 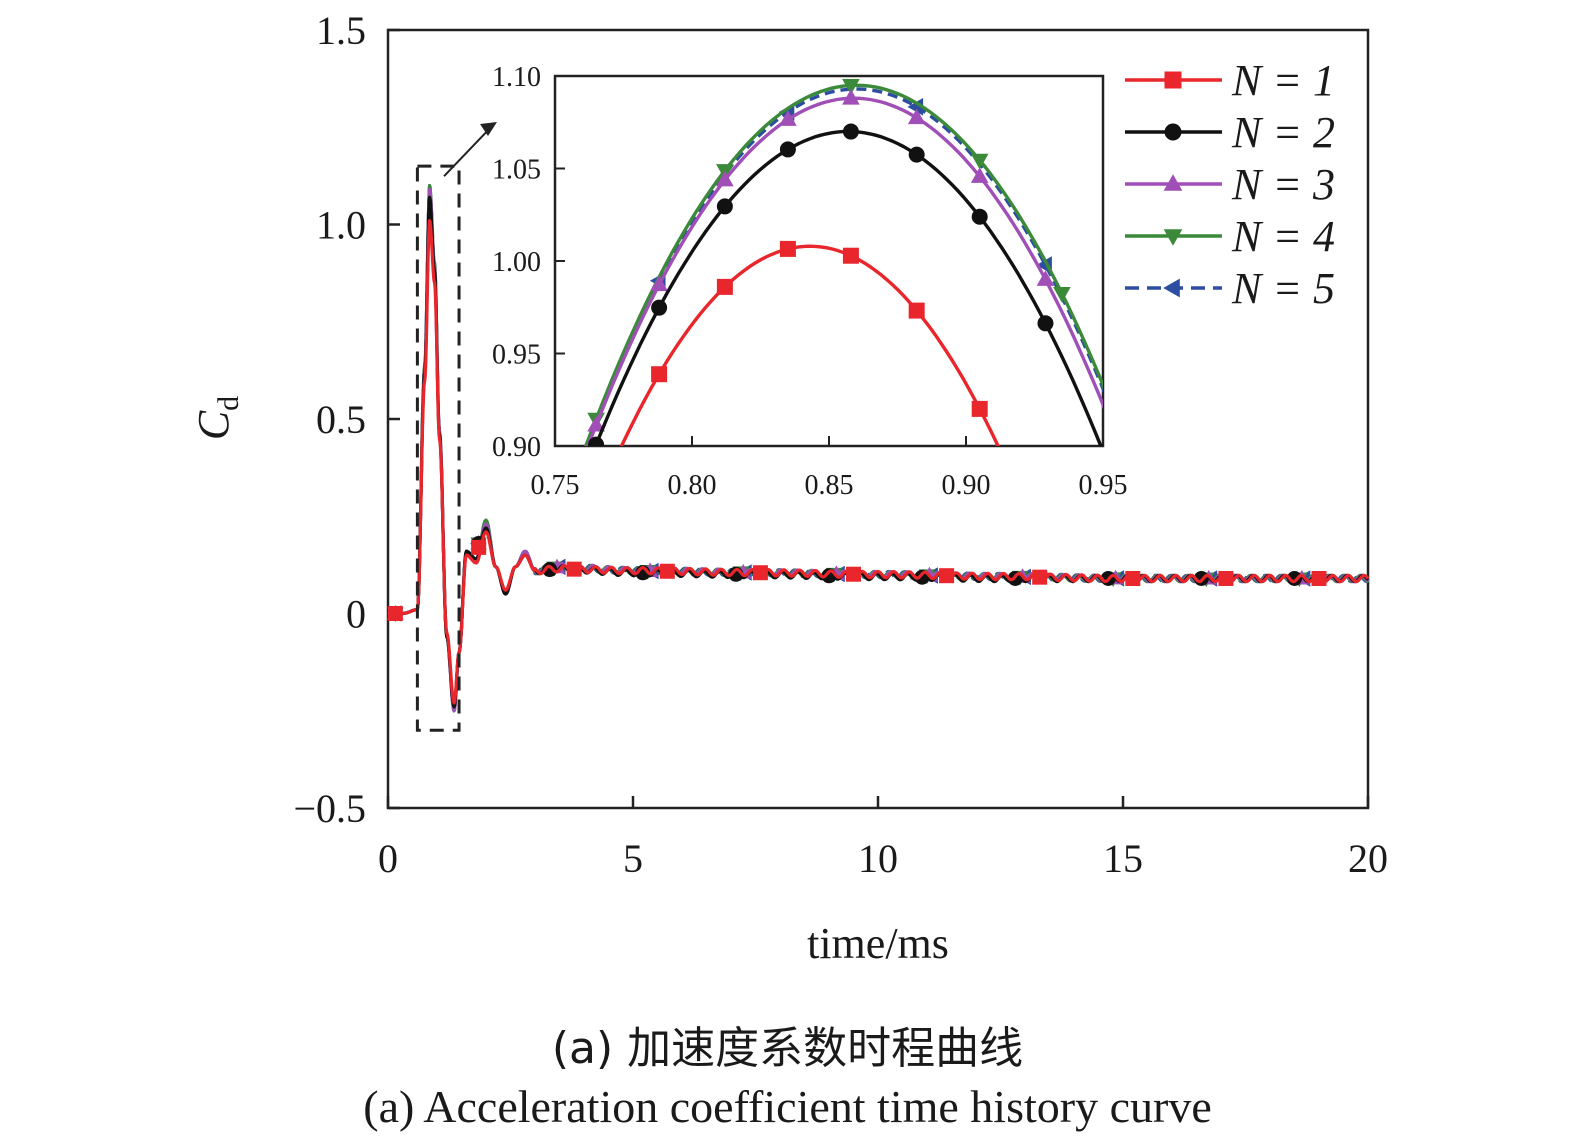 What do you see at coordinates (1173, 182) in the screenshot?
I see `legend-marker-n3` at bounding box center [1173, 182].